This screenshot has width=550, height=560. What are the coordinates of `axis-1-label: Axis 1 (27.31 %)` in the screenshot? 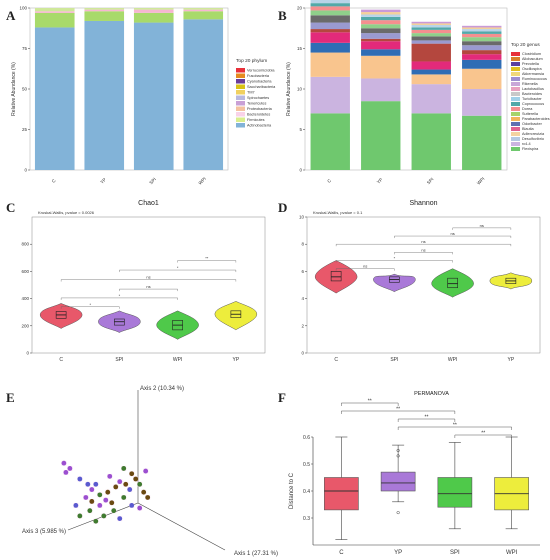 It's located at (256, 554).